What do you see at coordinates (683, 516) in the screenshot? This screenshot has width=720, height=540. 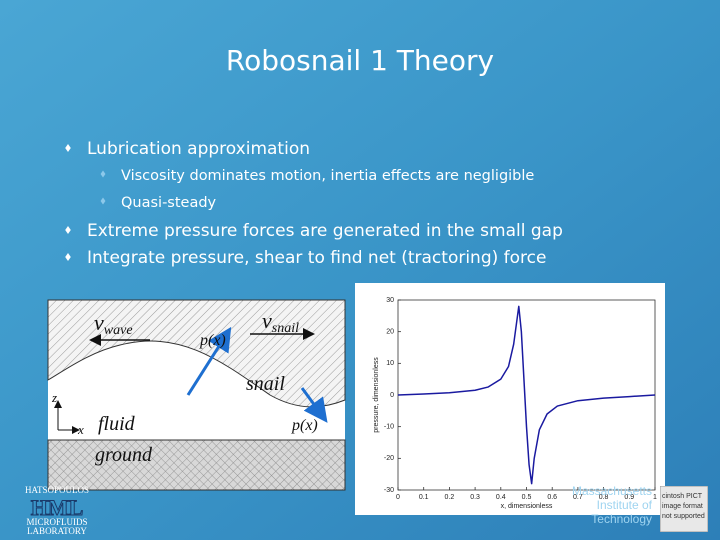 I see `notice-text: not supported` at bounding box center [683, 516].